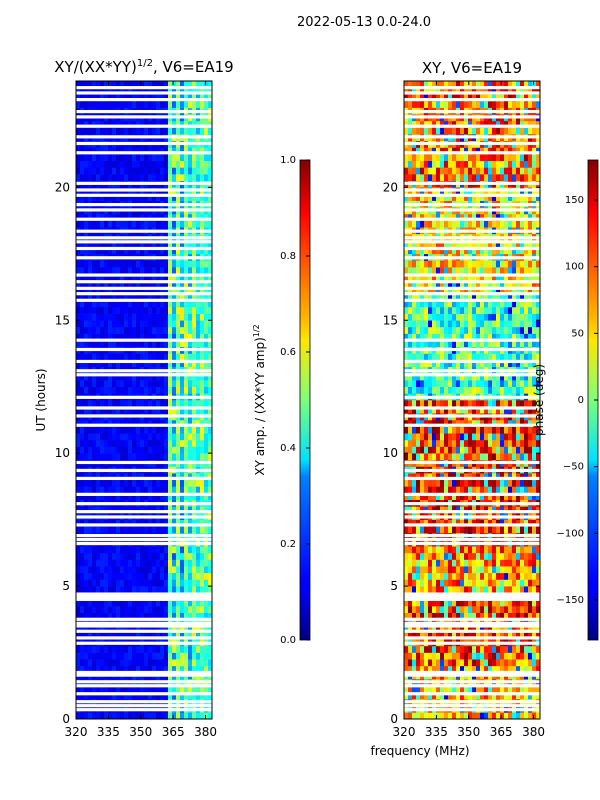  What do you see at coordinates (570, 533) in the screenshot?
I see `colorbar-tick-label: −100` at bounding box center [570, 533].